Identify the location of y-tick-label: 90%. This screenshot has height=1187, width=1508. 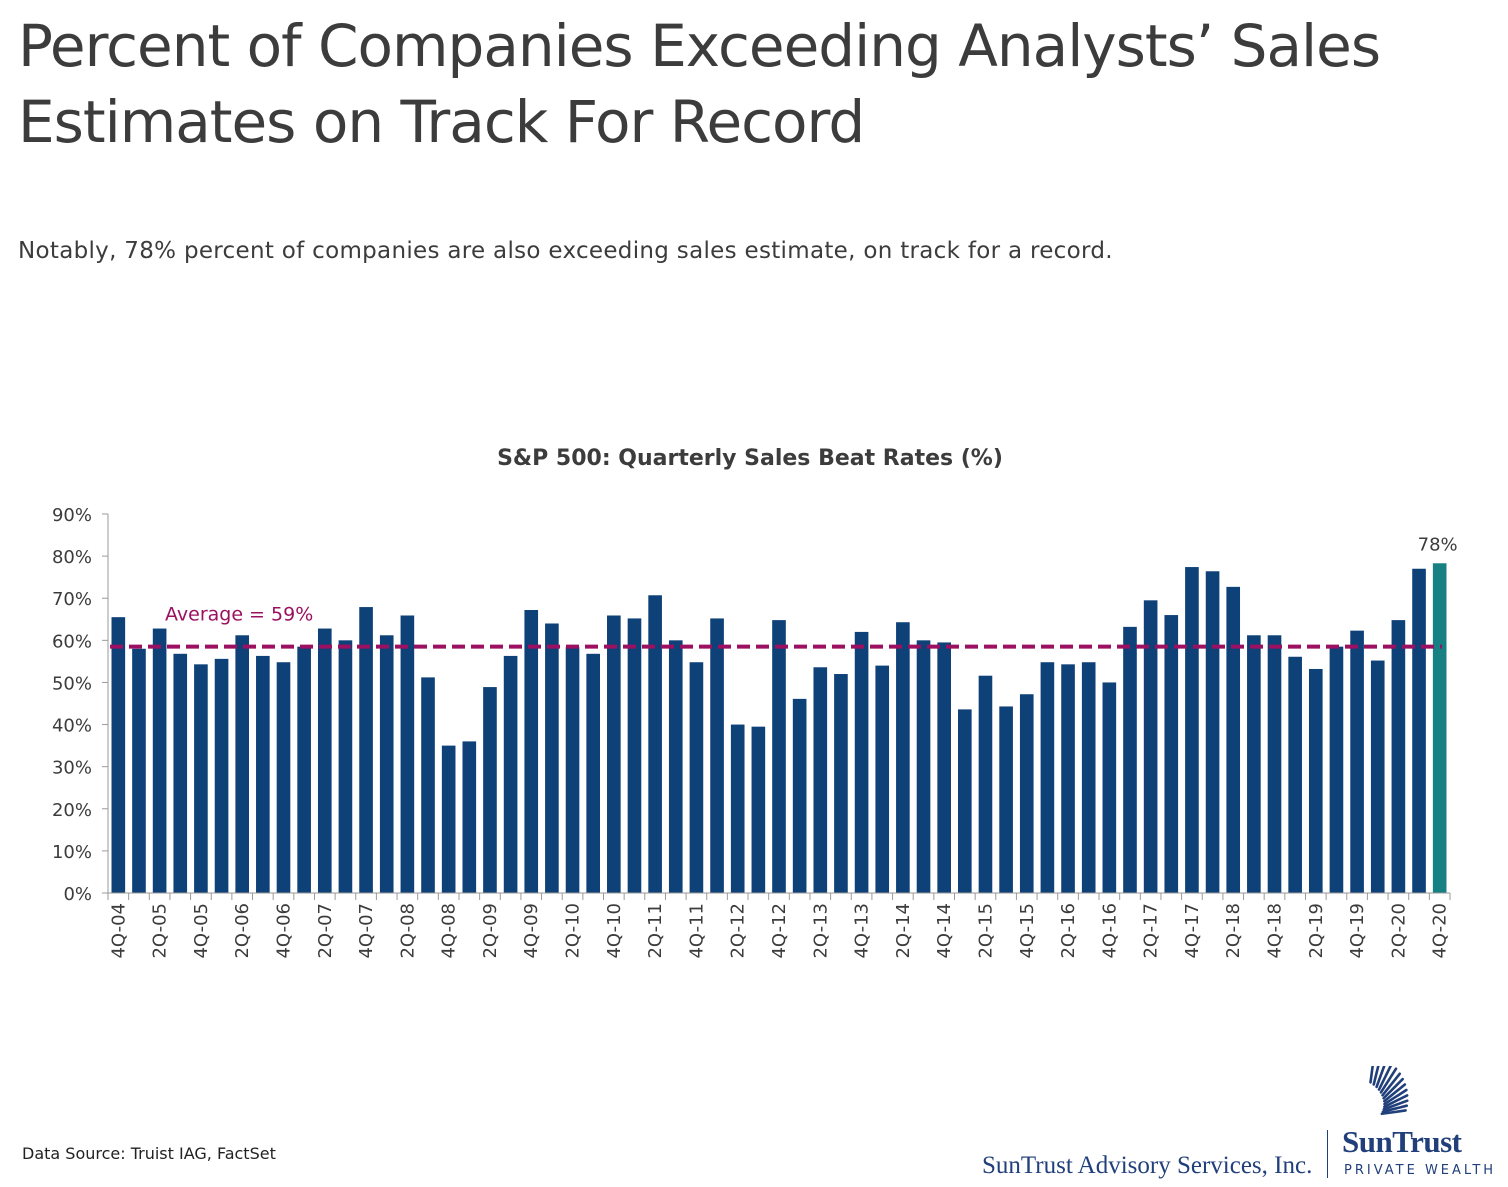
(72, 515).